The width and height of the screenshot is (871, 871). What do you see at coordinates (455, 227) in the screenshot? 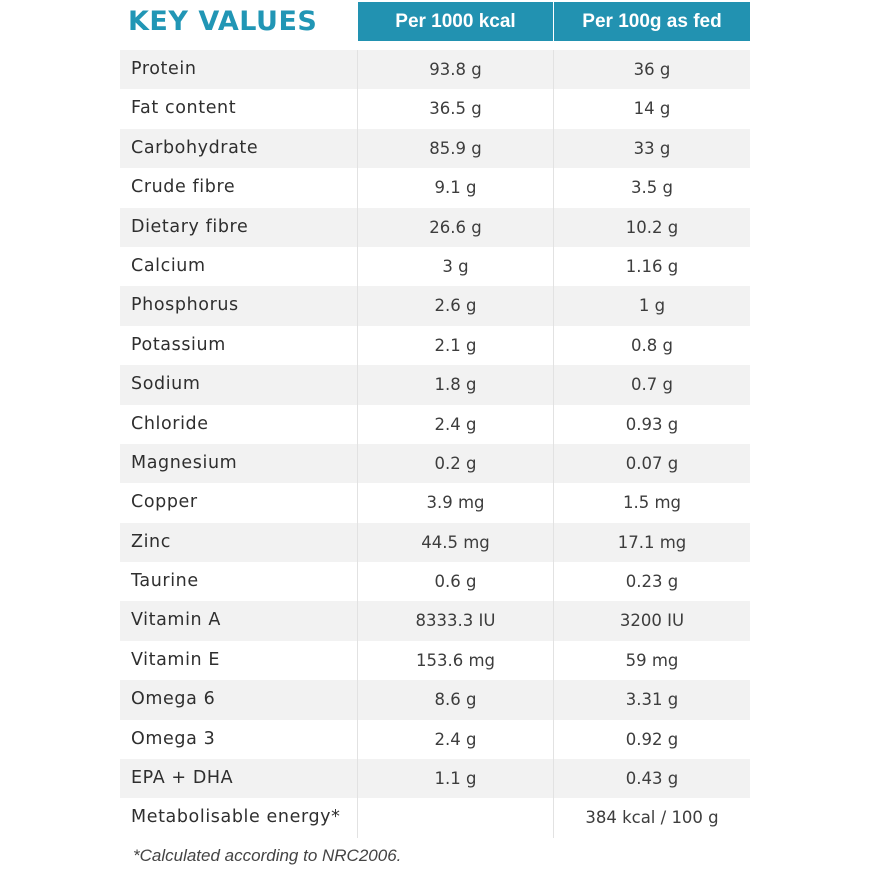
I see `value-per-1000-kcal: 26.6 g` at bounding box center [455, 227].